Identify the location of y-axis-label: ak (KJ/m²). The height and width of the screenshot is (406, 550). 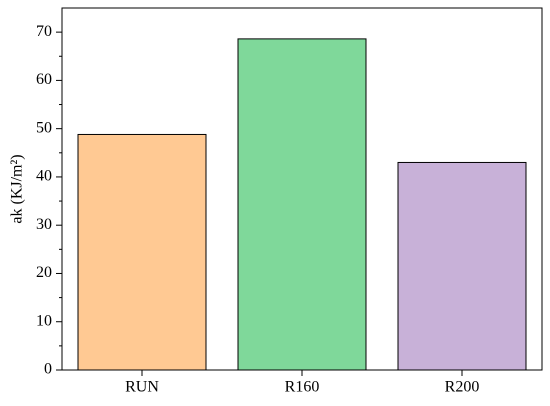
(17, 188).